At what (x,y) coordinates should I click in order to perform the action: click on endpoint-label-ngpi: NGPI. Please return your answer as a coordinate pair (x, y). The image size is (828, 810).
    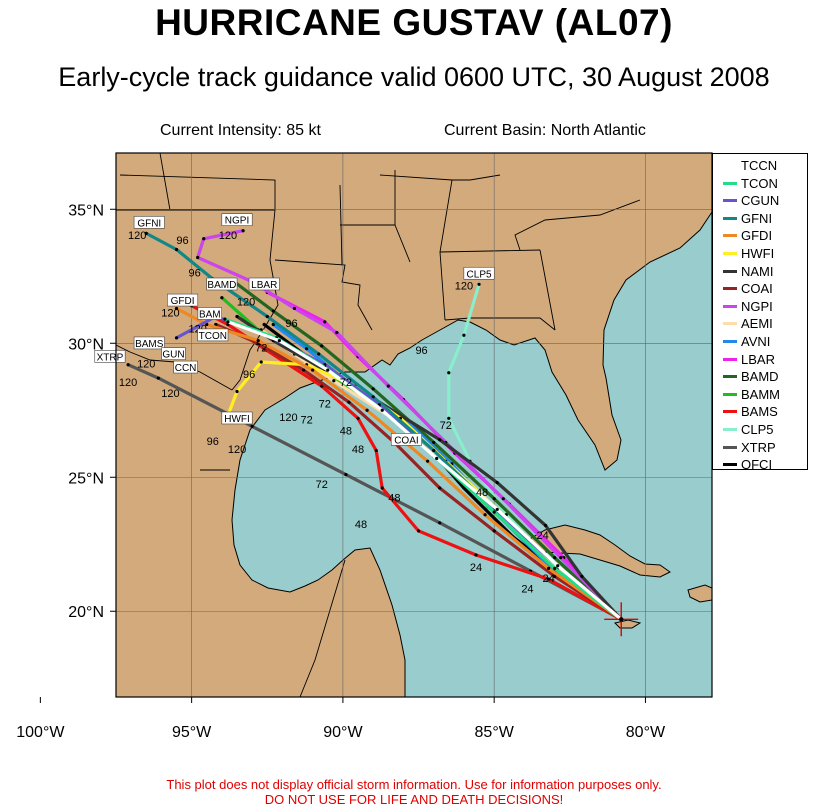
    Looking at the image, I should click on (237, 221).